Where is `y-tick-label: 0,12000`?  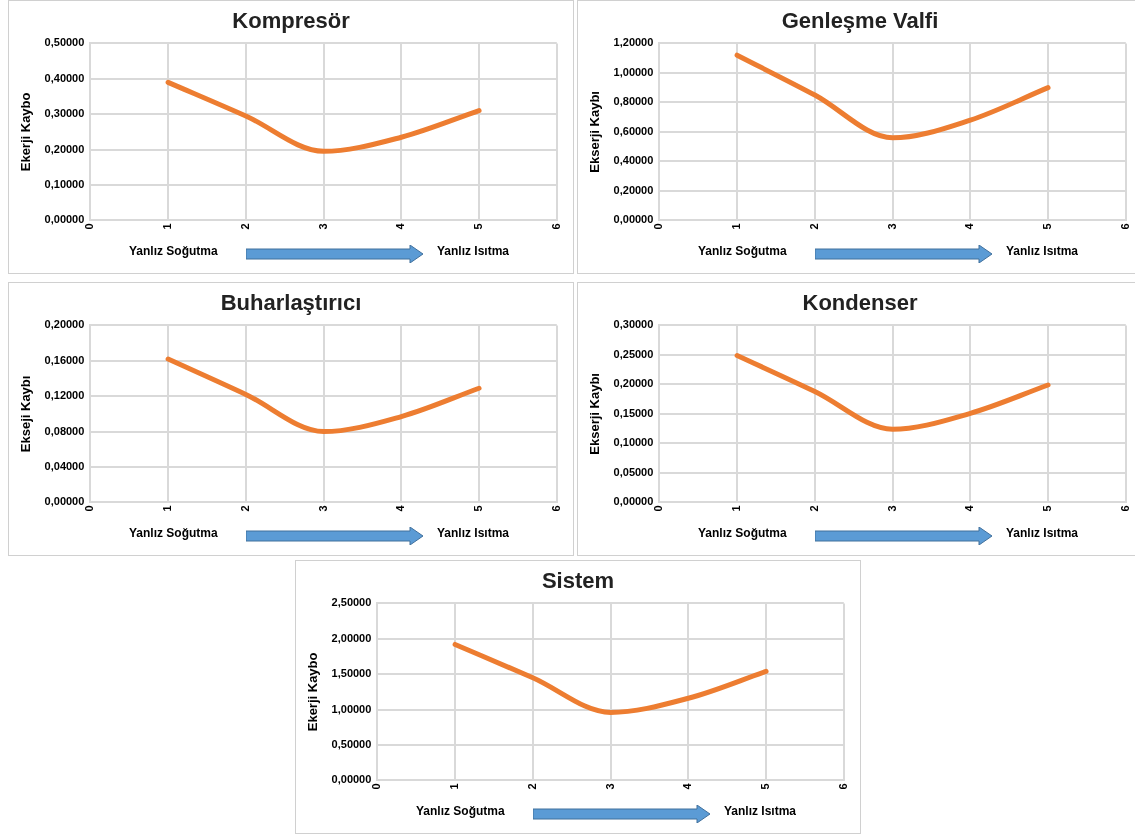 y-tick-label: 0,12000 is located at coordinates (64, 395).